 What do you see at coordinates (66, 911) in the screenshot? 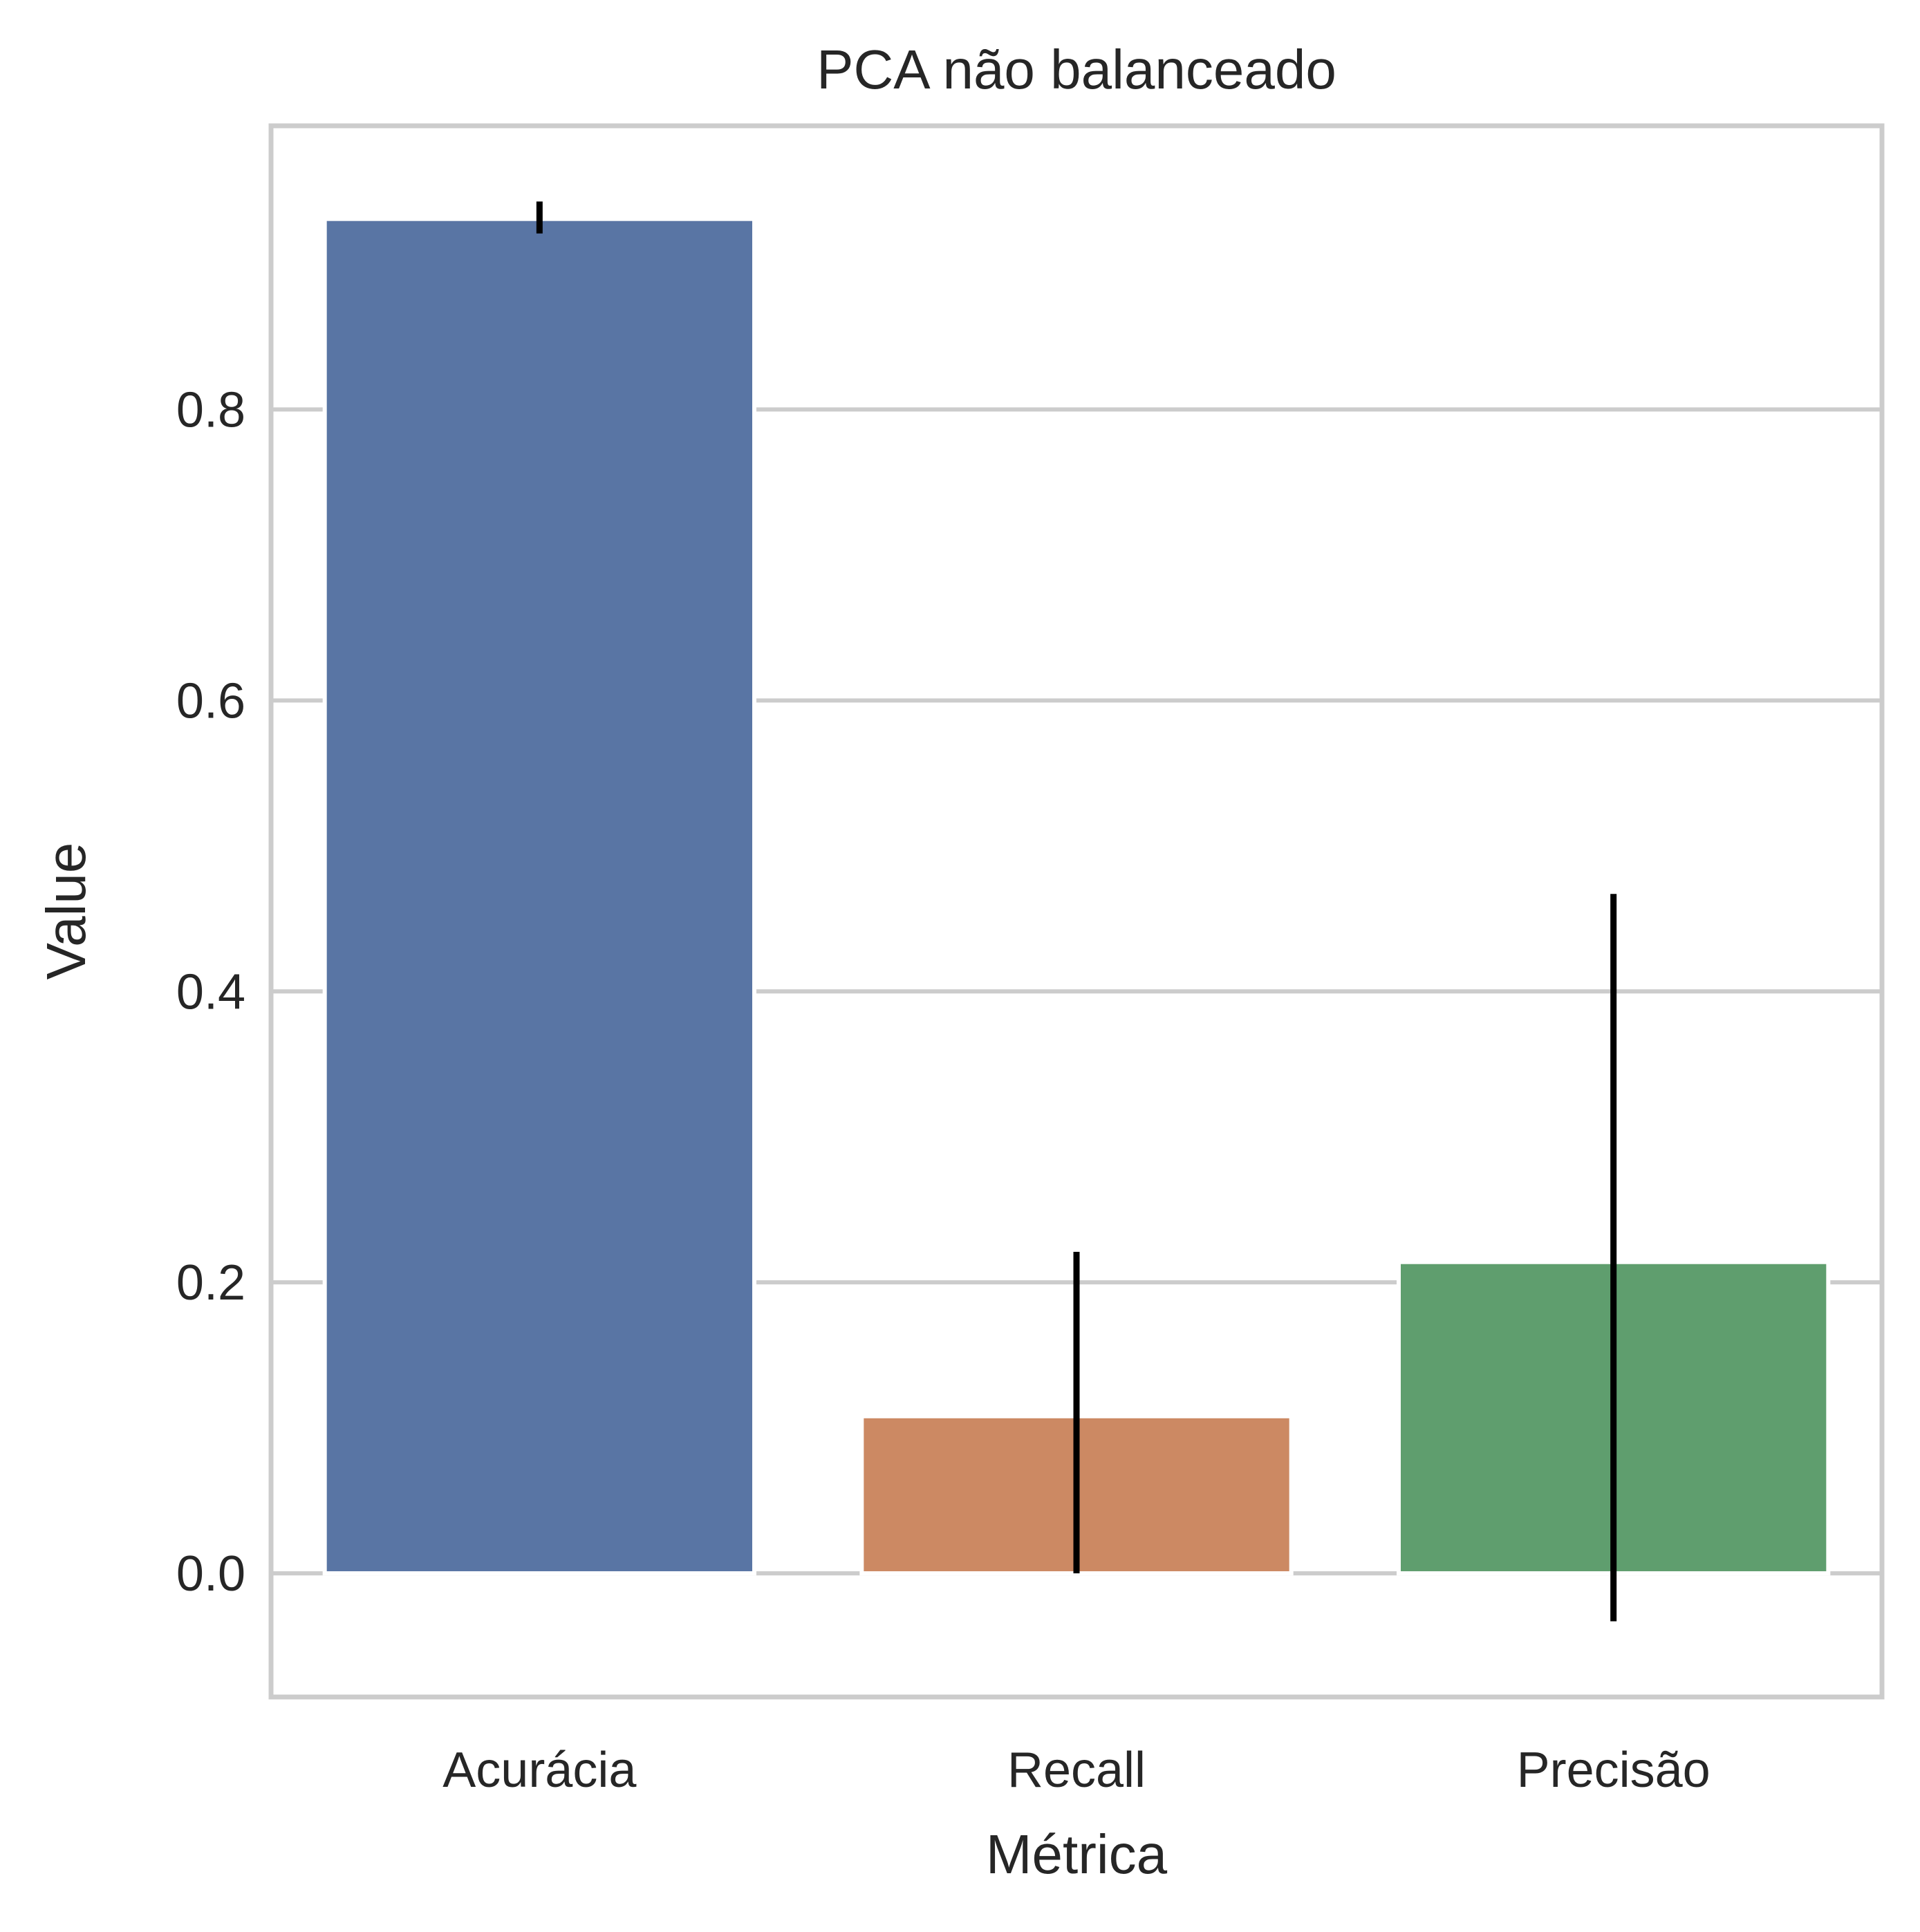
I see `y-axis-title: Value` at bounding box center [66, 911].